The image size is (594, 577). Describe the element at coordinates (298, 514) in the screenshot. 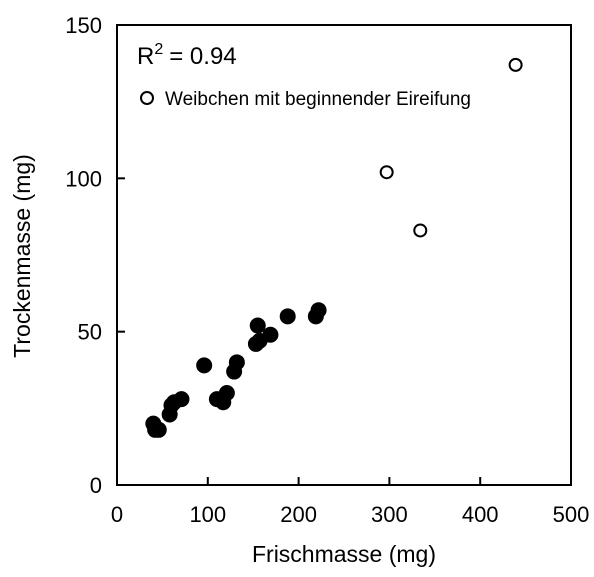

I see `x-tick-label: 200` at that location.